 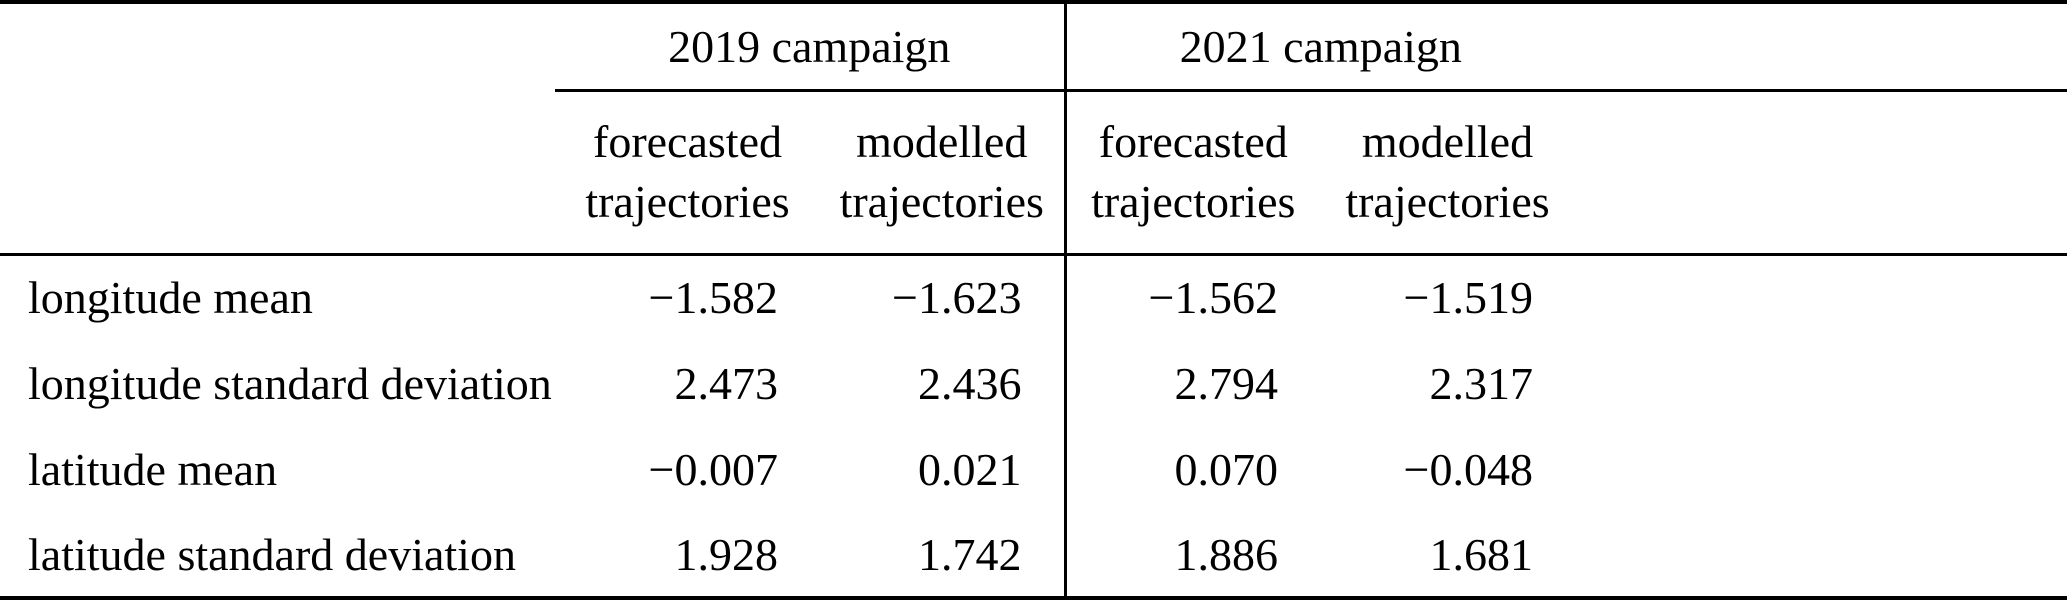 What do you see at coordinates (1468, 469) in the screenshot?
I see `value-cell: −0.048` at bounding box center [1468, 469].